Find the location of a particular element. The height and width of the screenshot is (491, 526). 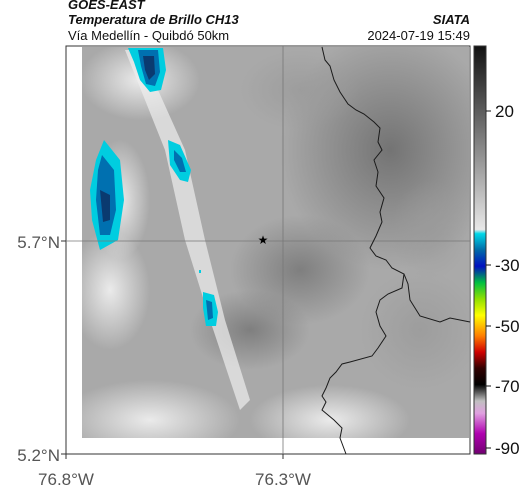

region-border is located at coordinates (437, 298).